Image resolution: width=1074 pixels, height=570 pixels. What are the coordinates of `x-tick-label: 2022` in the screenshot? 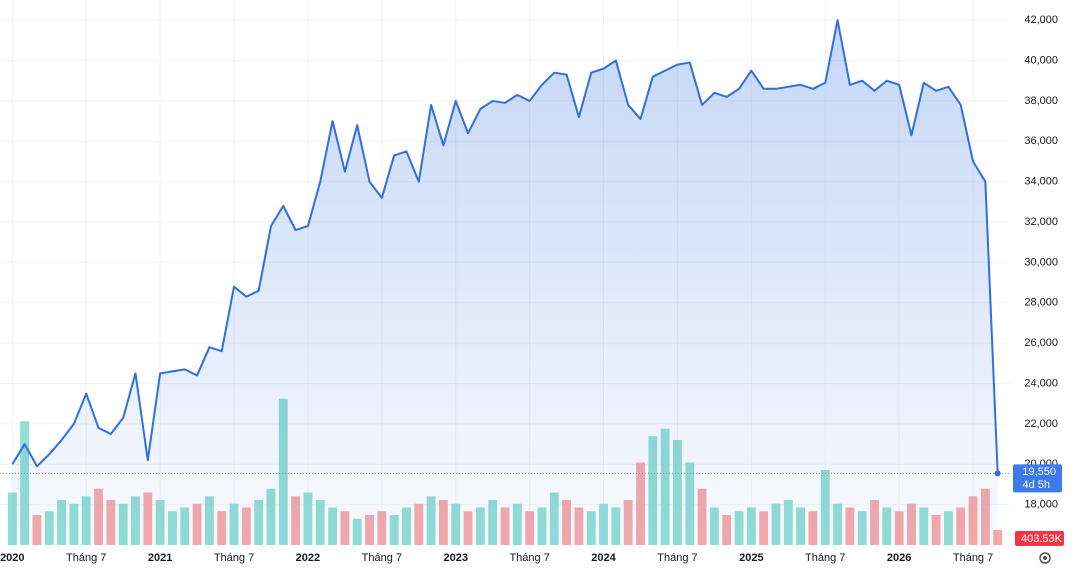 It's located at (308, 558).